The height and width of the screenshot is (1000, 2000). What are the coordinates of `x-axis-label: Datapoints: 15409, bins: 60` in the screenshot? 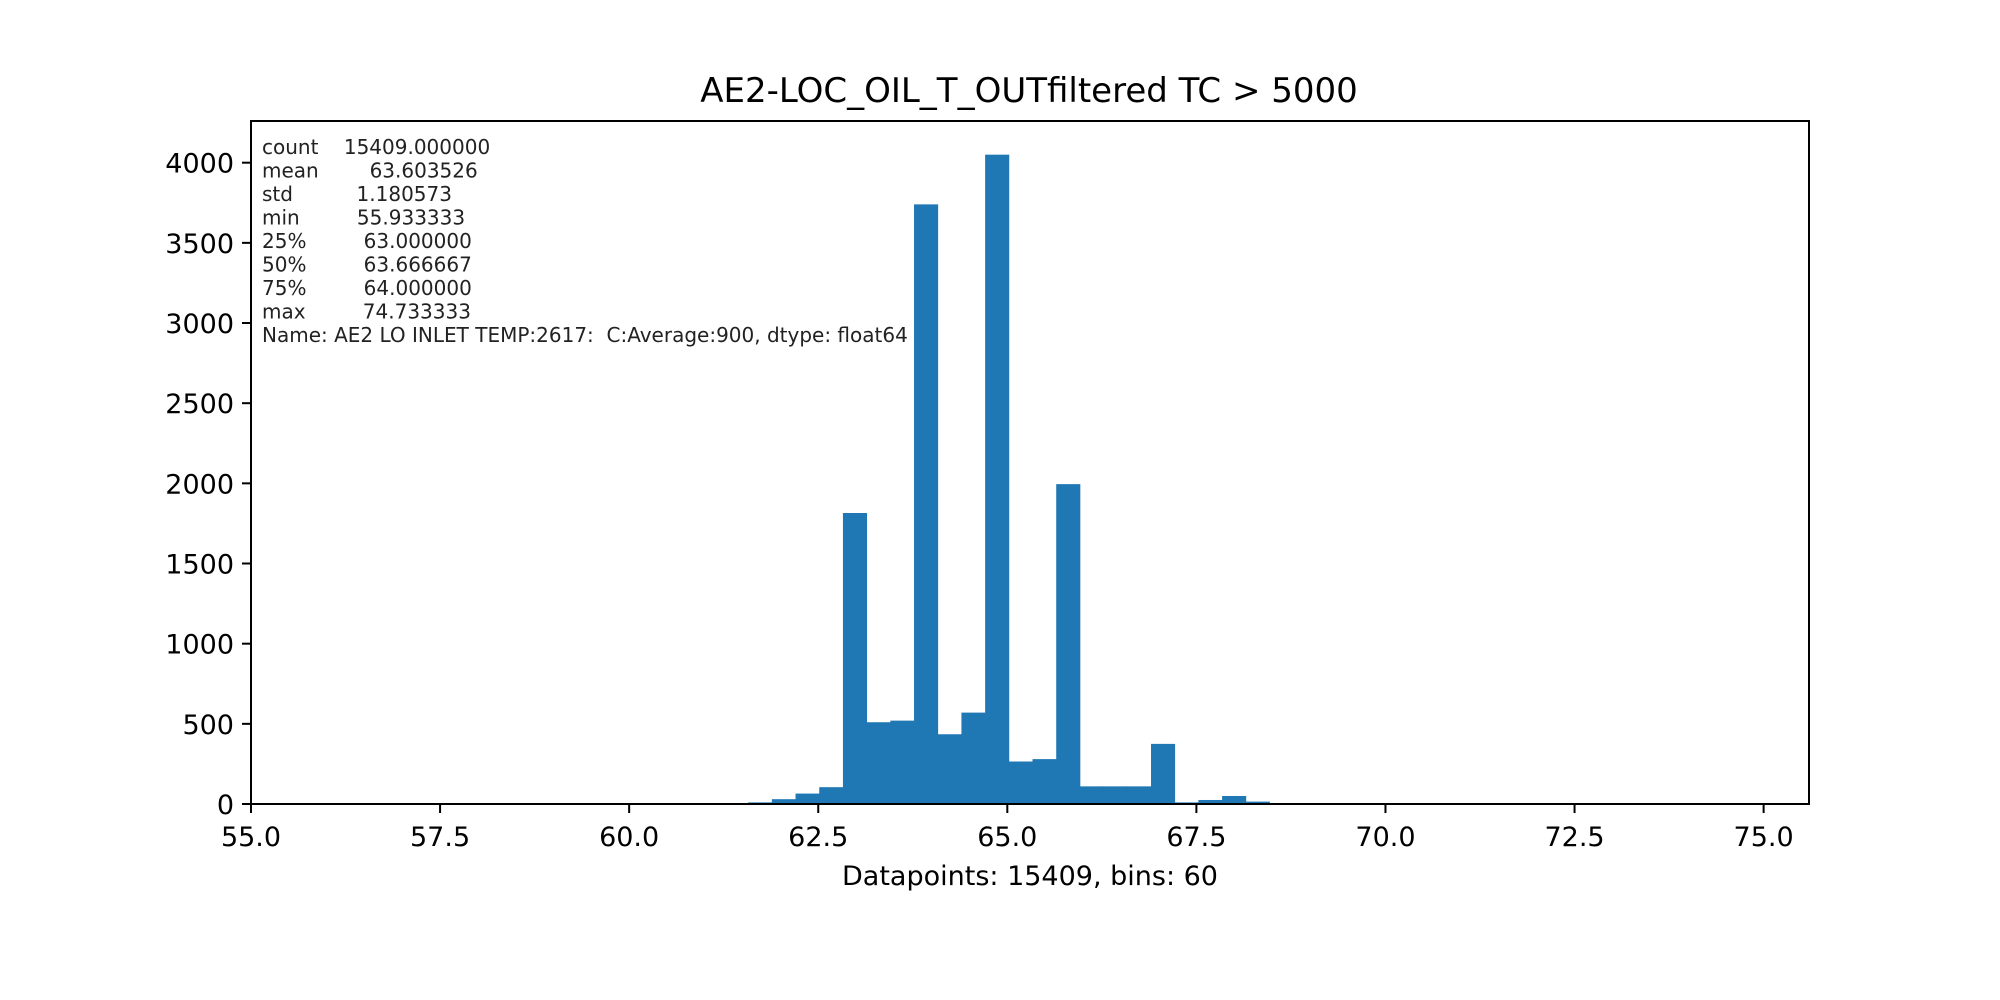 It's located at (1030, 876).